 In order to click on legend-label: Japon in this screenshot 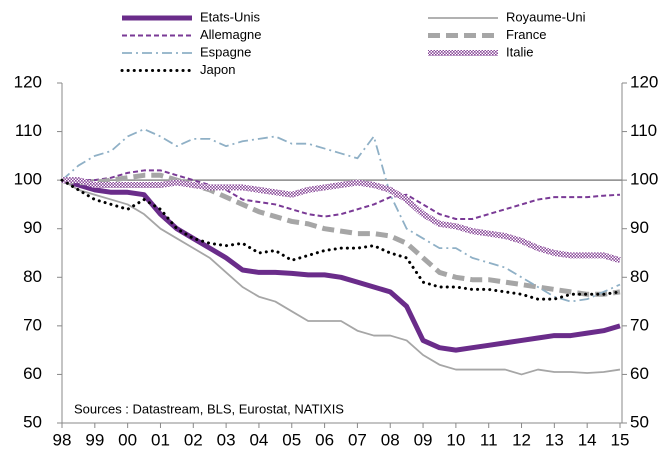, I will do `click(217, 69)`.